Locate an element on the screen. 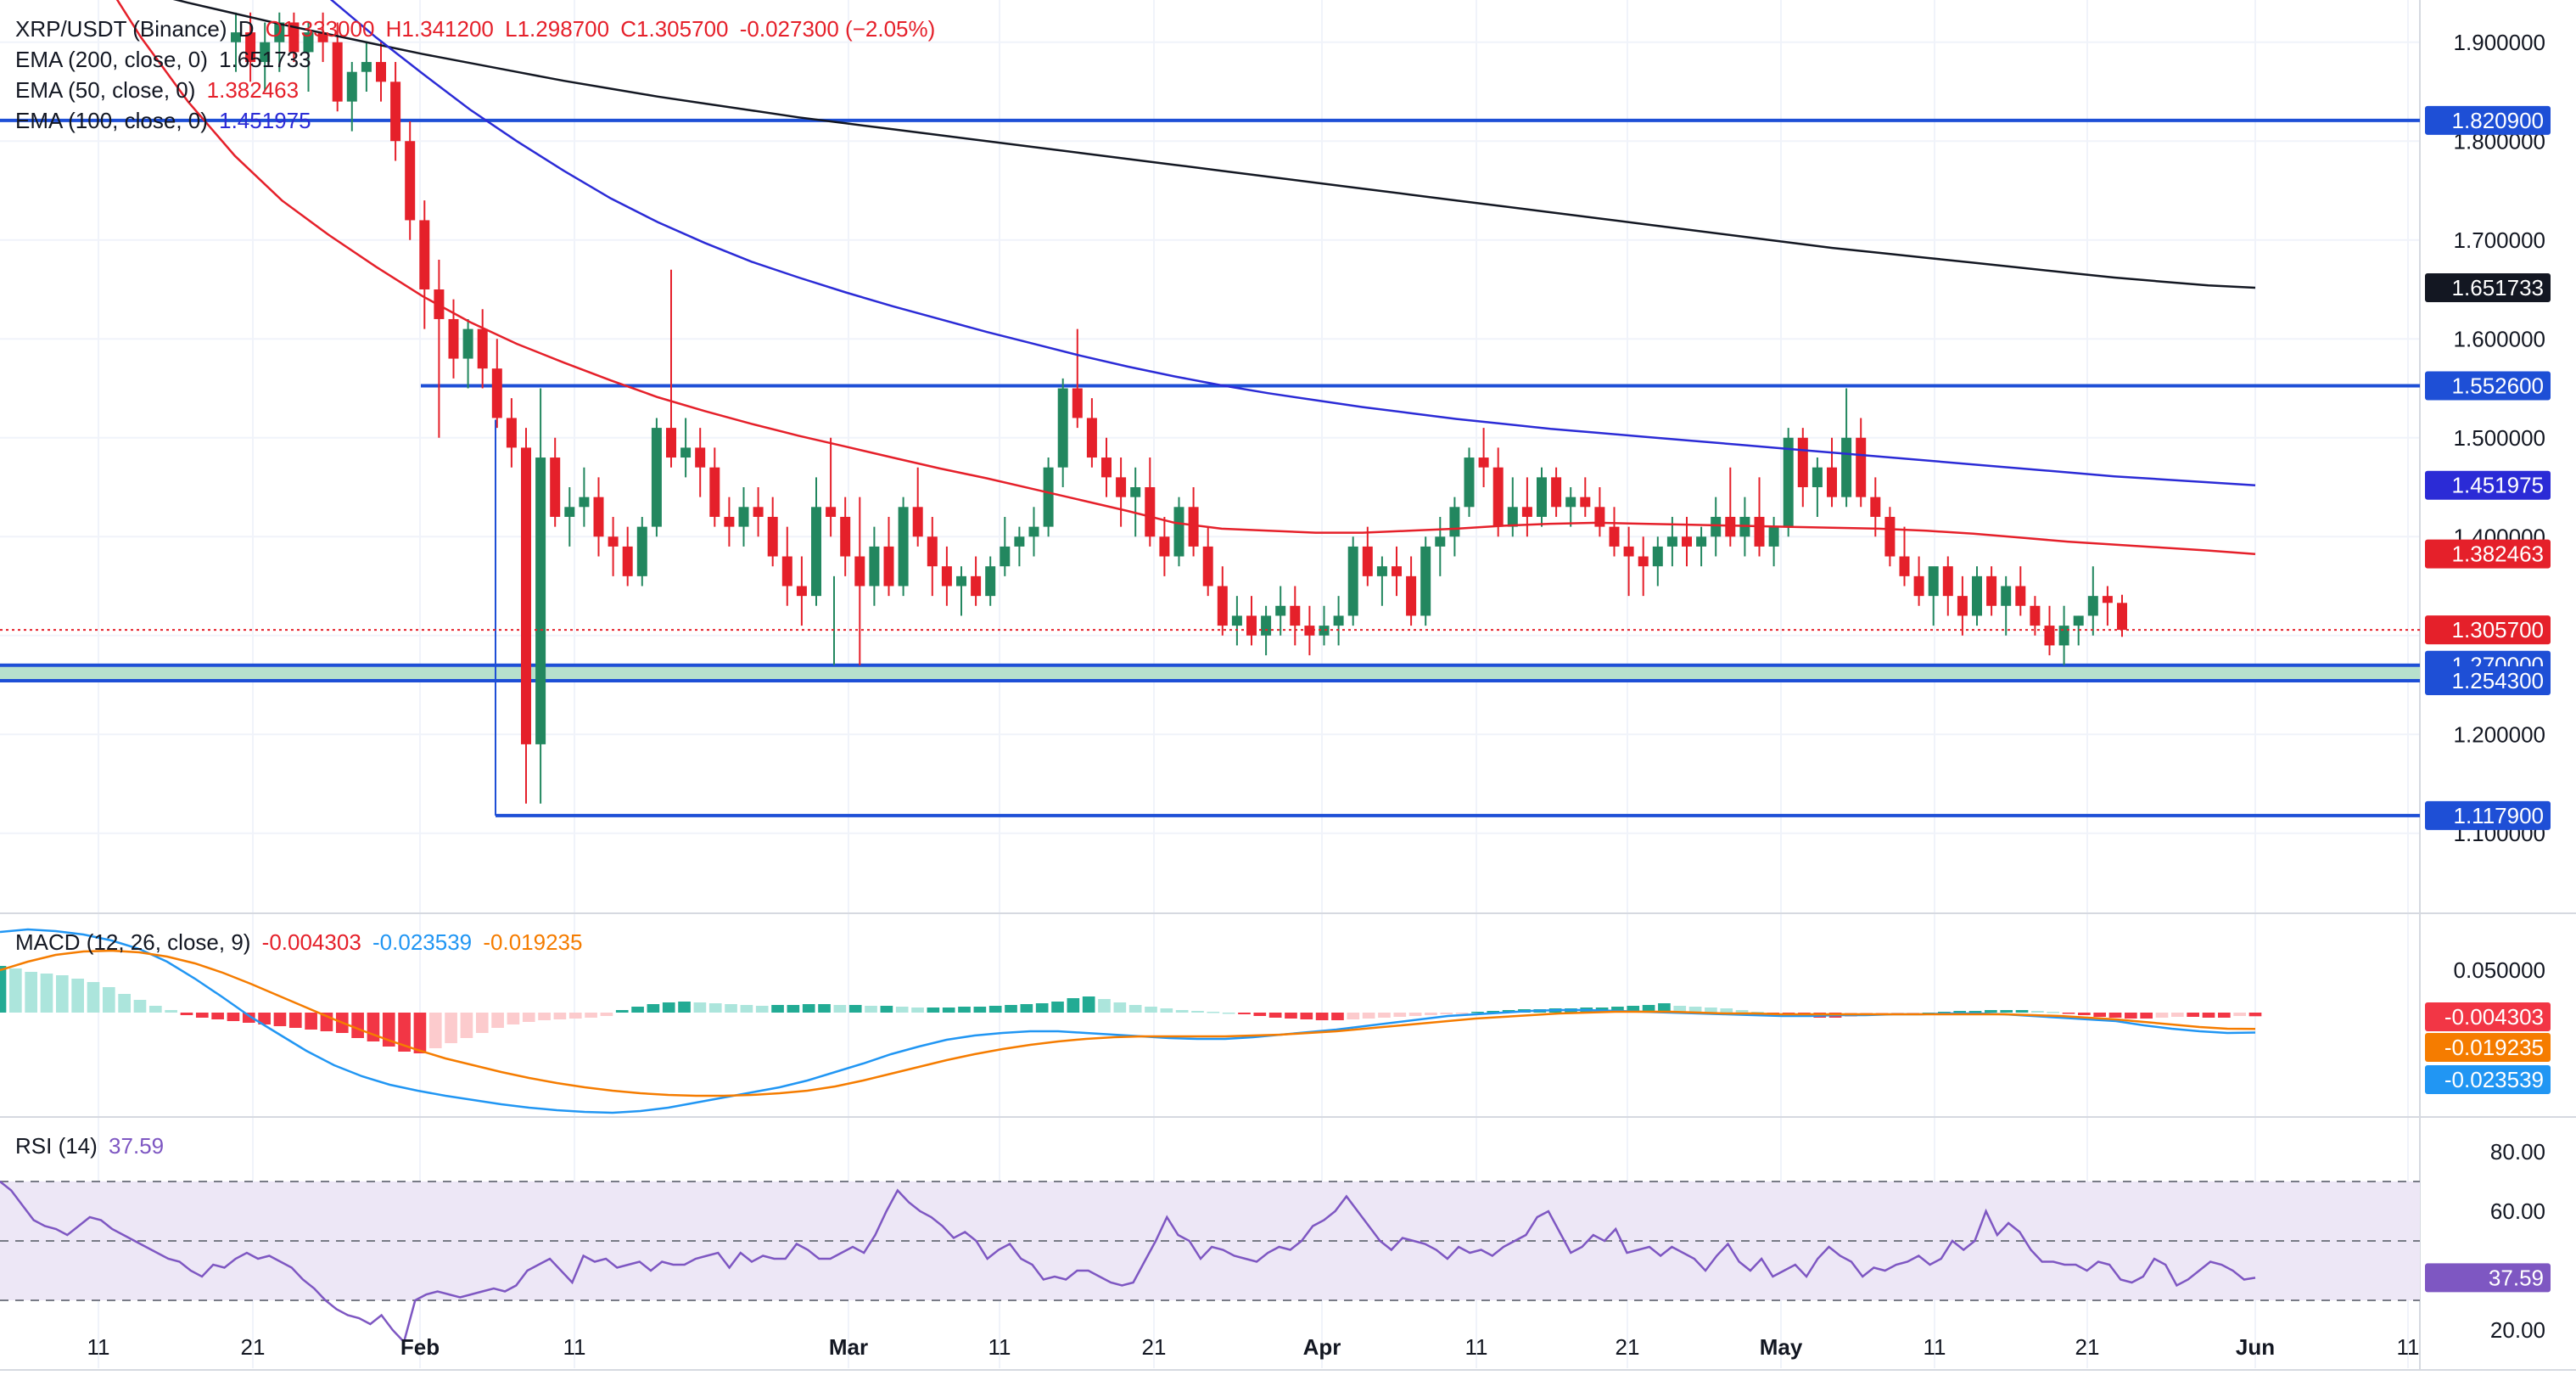 This screenshot has width=2576, height=1392. ema100-row: EMA (100, close, 0) 1.451975 is located at coordinates (477, 120).